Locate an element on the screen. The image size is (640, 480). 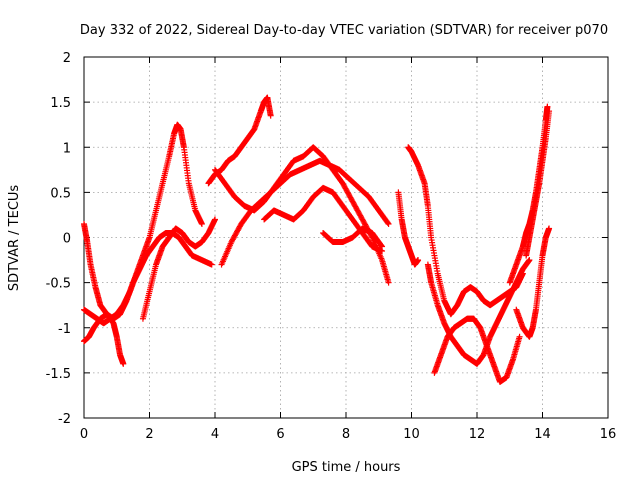
x-tick-labels: 0 2 4 6 8 10 12 14 16 is located at coordinates (348, 434).